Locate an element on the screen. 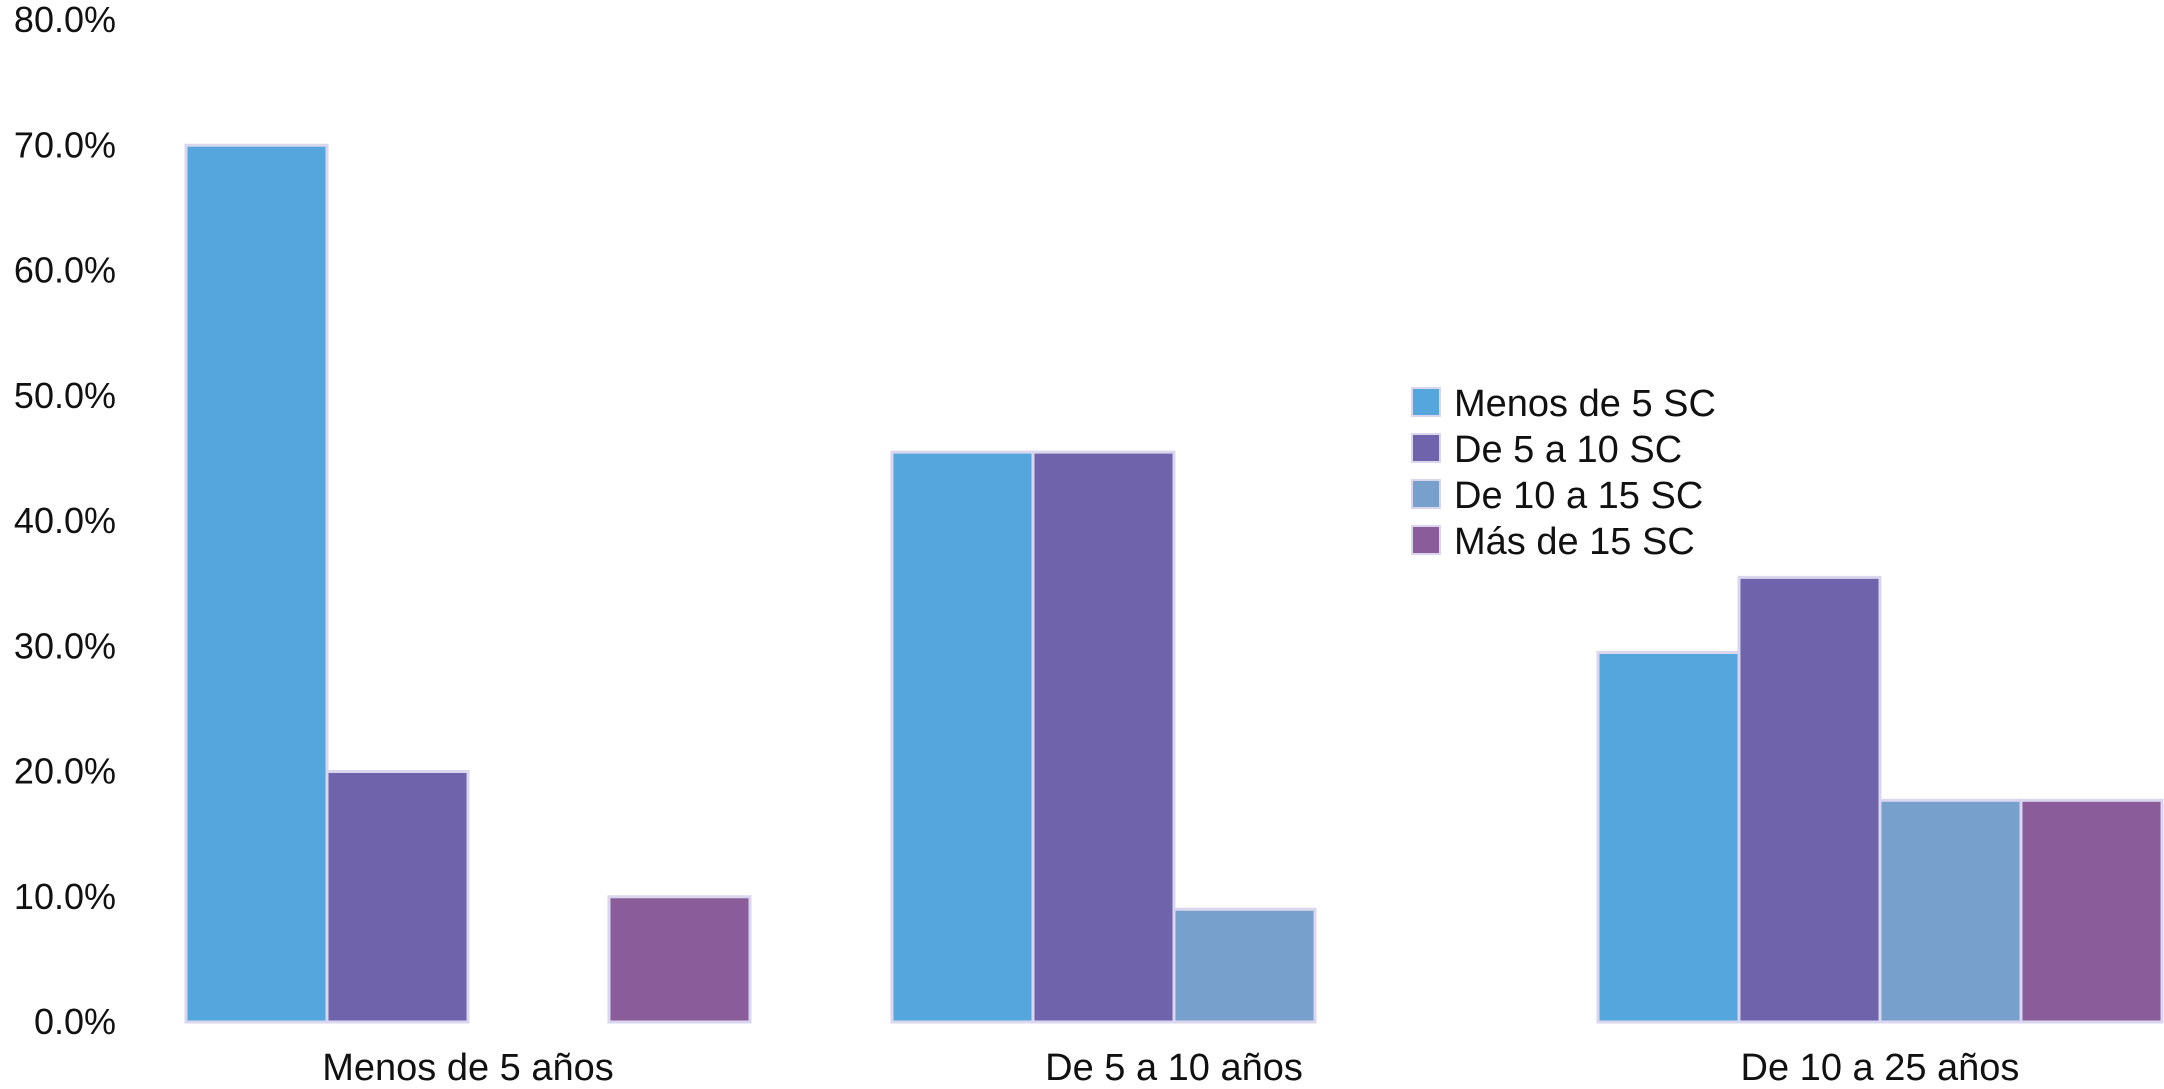  legend-label: De 5 a 10 SC is located at coordinates (1568, 450).